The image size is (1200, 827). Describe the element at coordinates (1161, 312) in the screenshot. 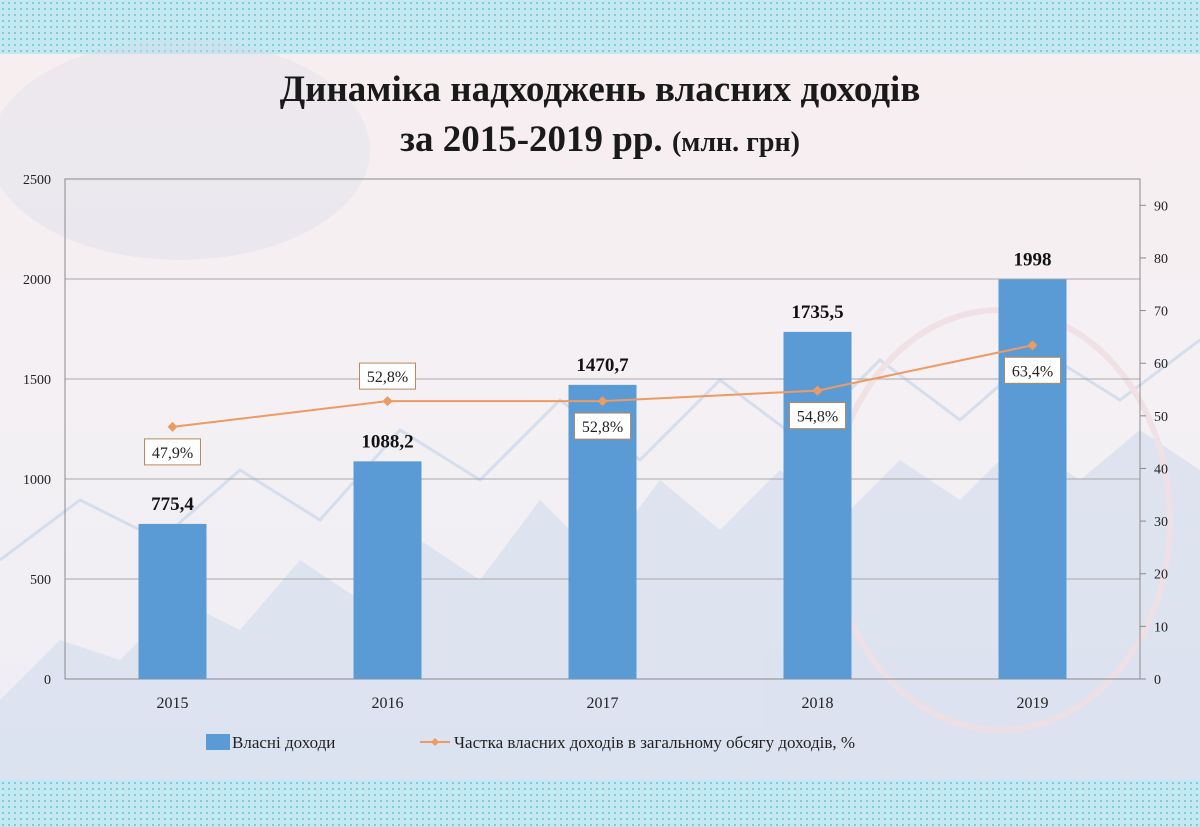

I see `y-right-tick-label: 70` at that location.